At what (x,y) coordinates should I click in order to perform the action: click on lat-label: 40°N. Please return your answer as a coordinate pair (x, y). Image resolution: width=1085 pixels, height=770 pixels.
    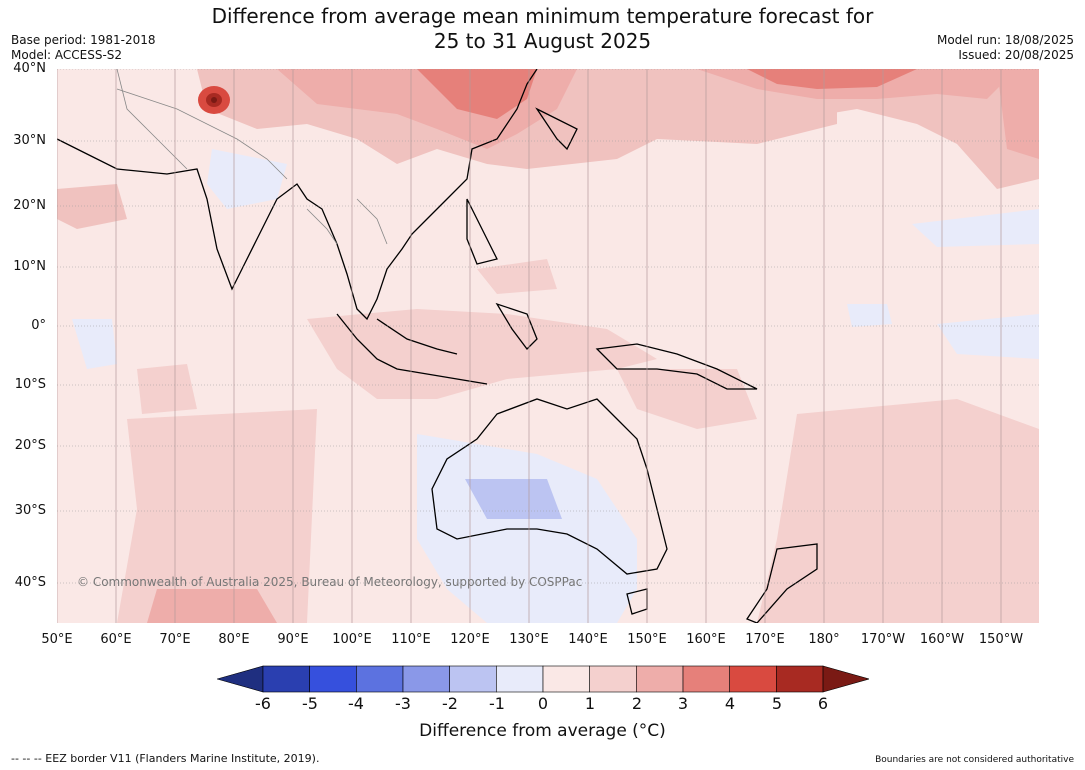
    Looking at the image, I should click on (29, 68).